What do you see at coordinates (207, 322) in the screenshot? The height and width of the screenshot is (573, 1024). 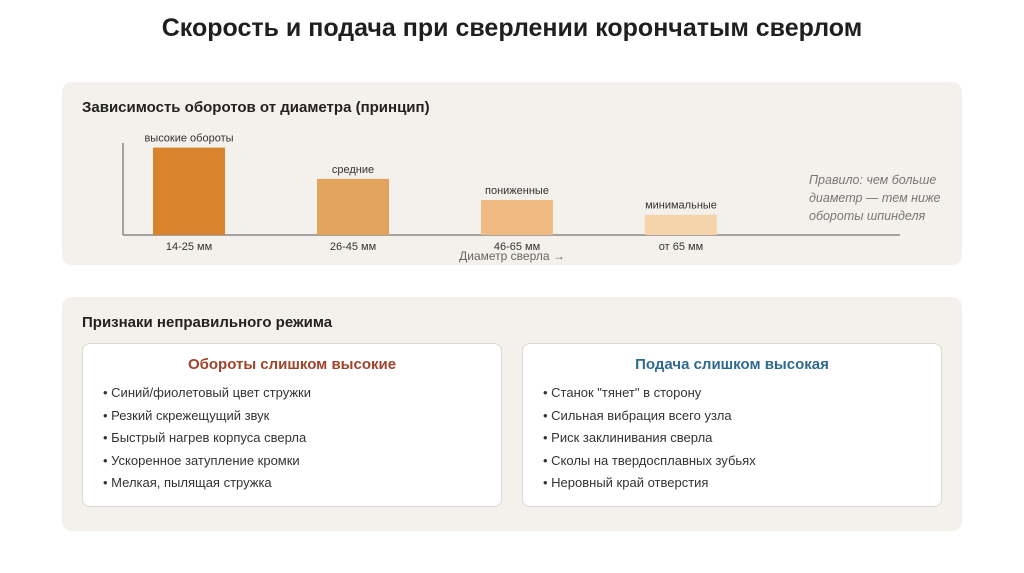 I see `signs-title: Признаки неправильного режима` at bounding box center [207, 322].